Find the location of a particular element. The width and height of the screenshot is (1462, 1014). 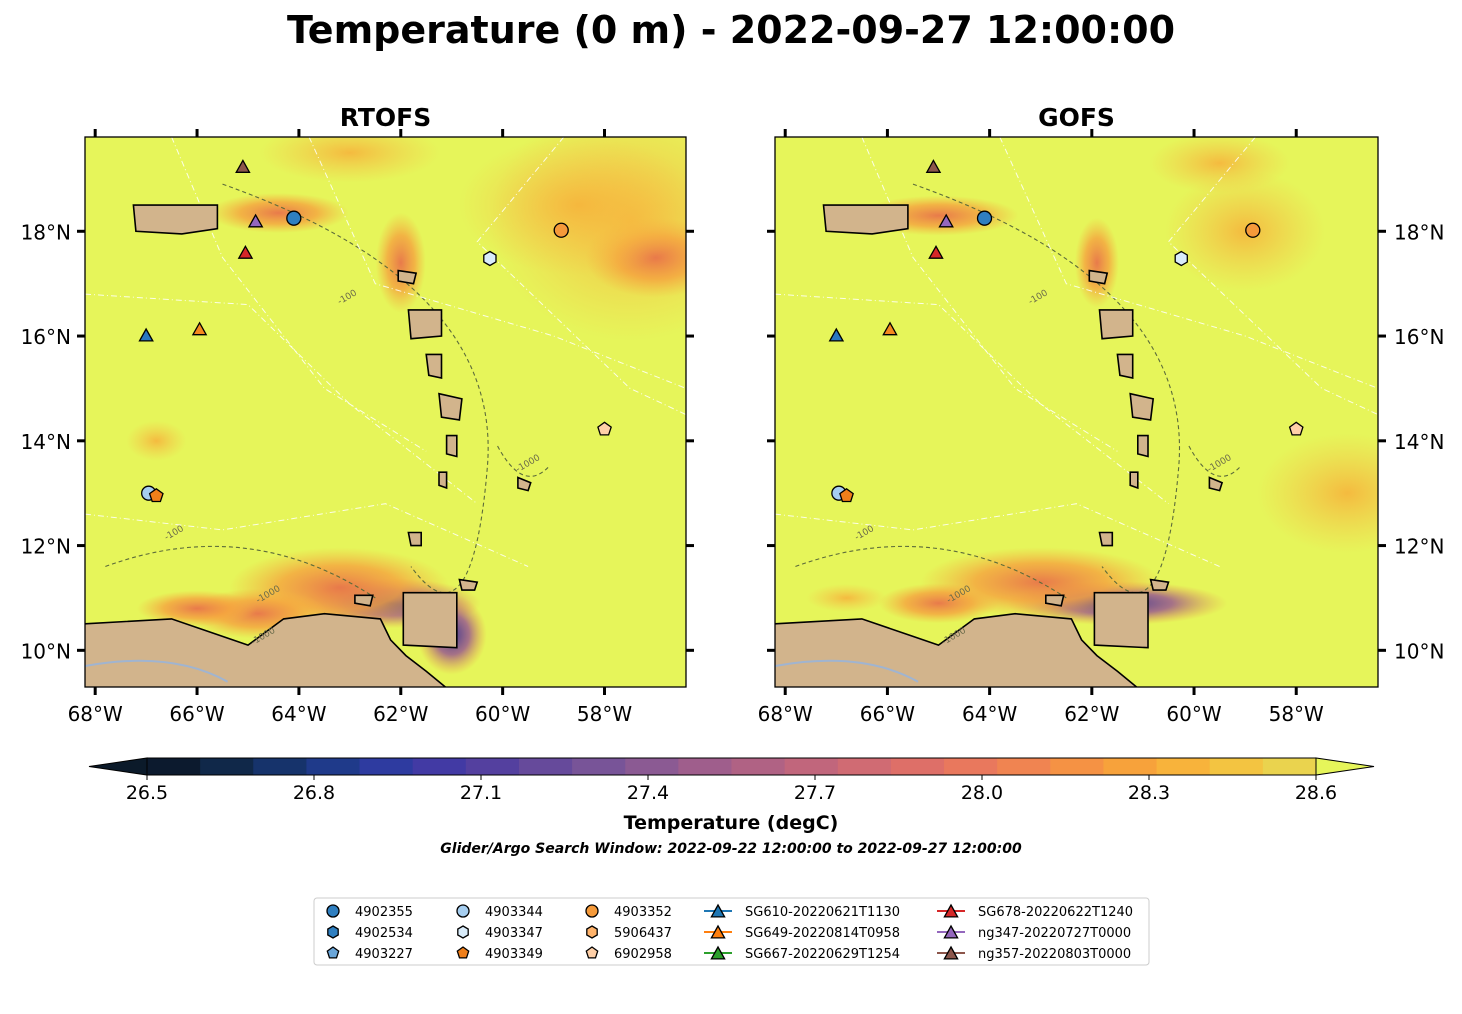

colorbar-frame is located at coordinates (731, 766).